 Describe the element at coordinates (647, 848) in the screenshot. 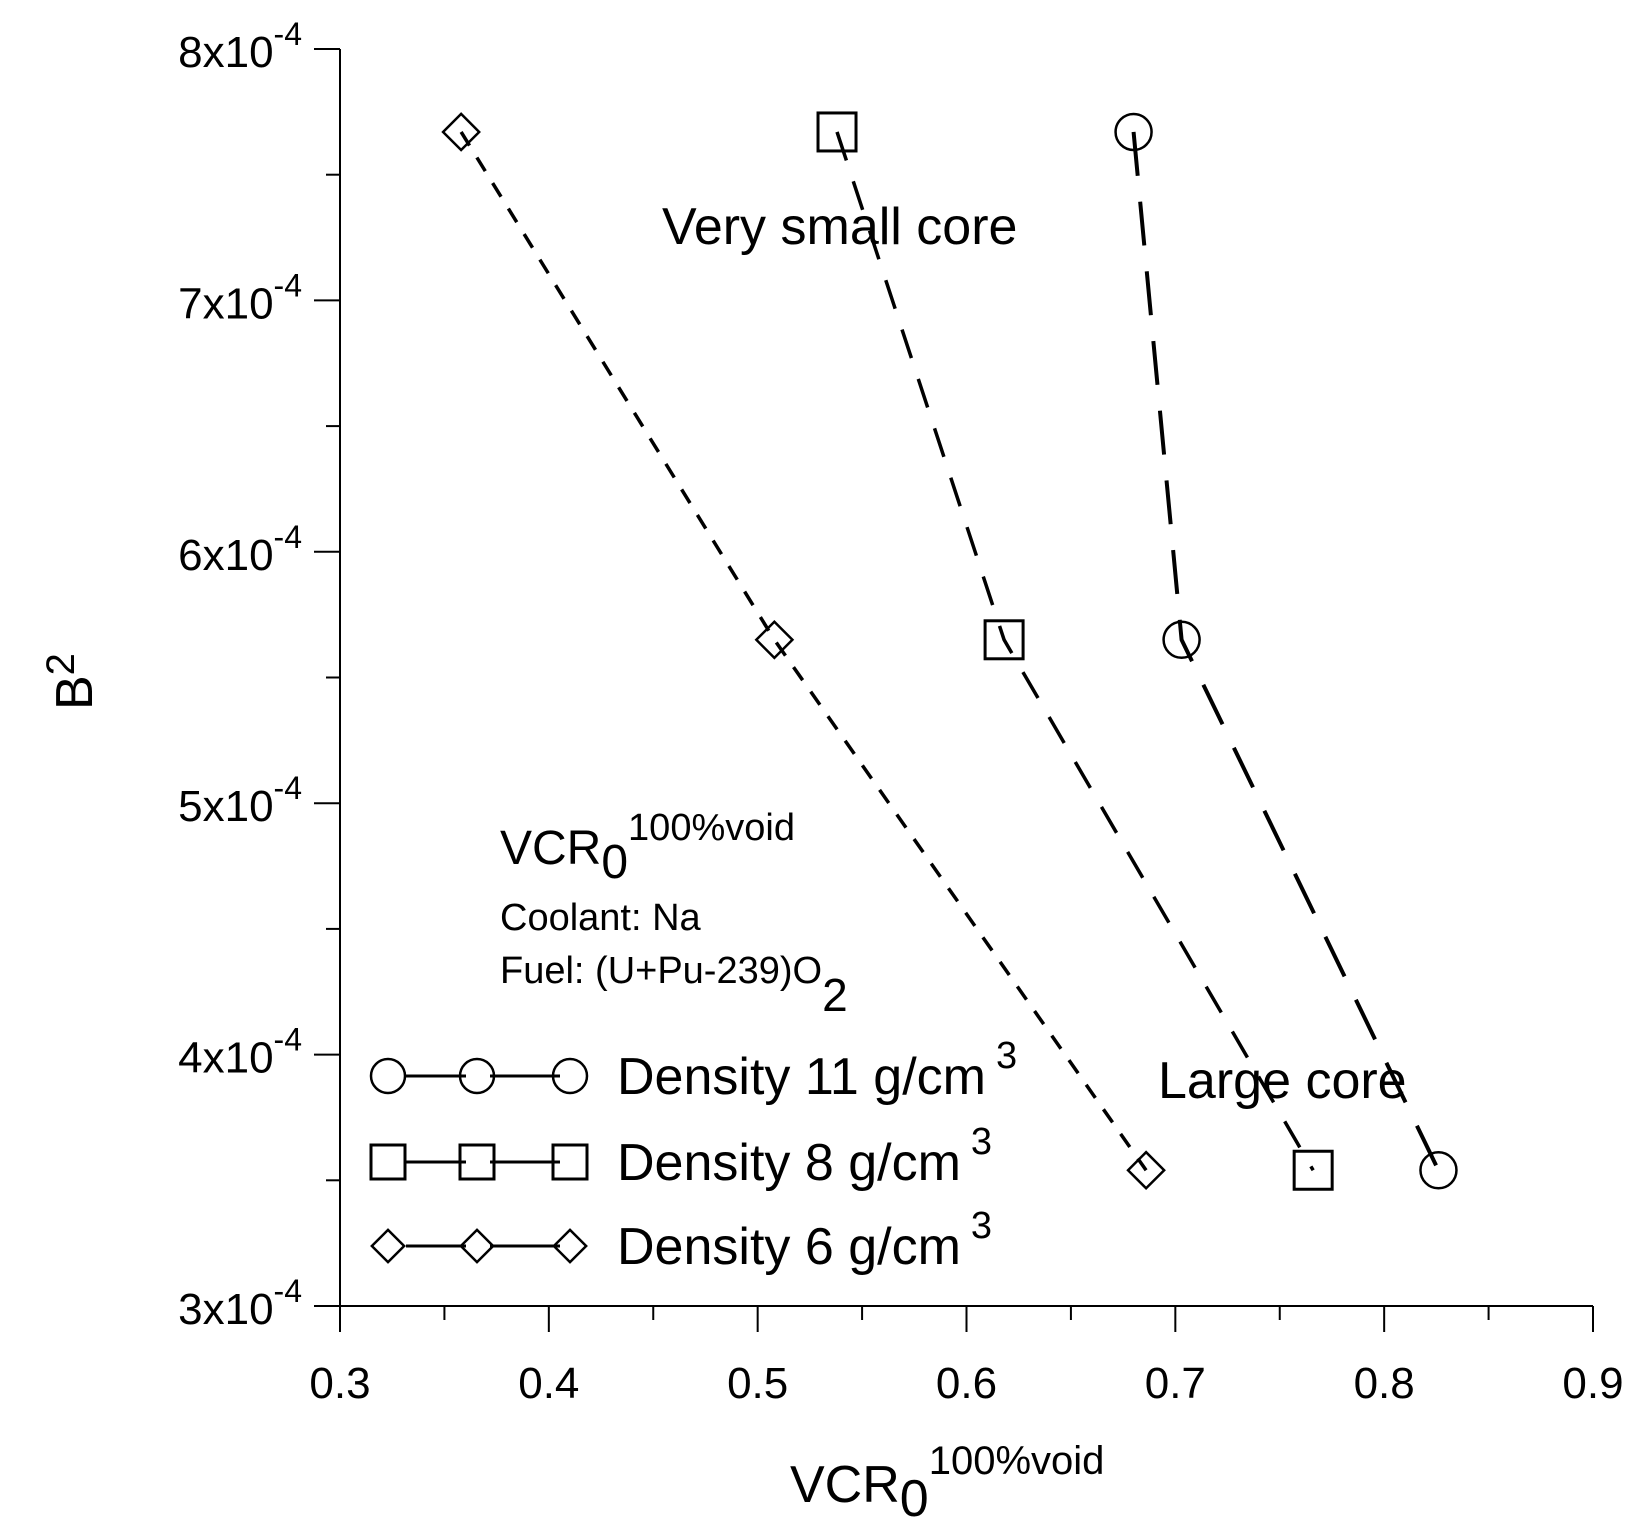

I see `info-title: VCR0100%void` at that location.